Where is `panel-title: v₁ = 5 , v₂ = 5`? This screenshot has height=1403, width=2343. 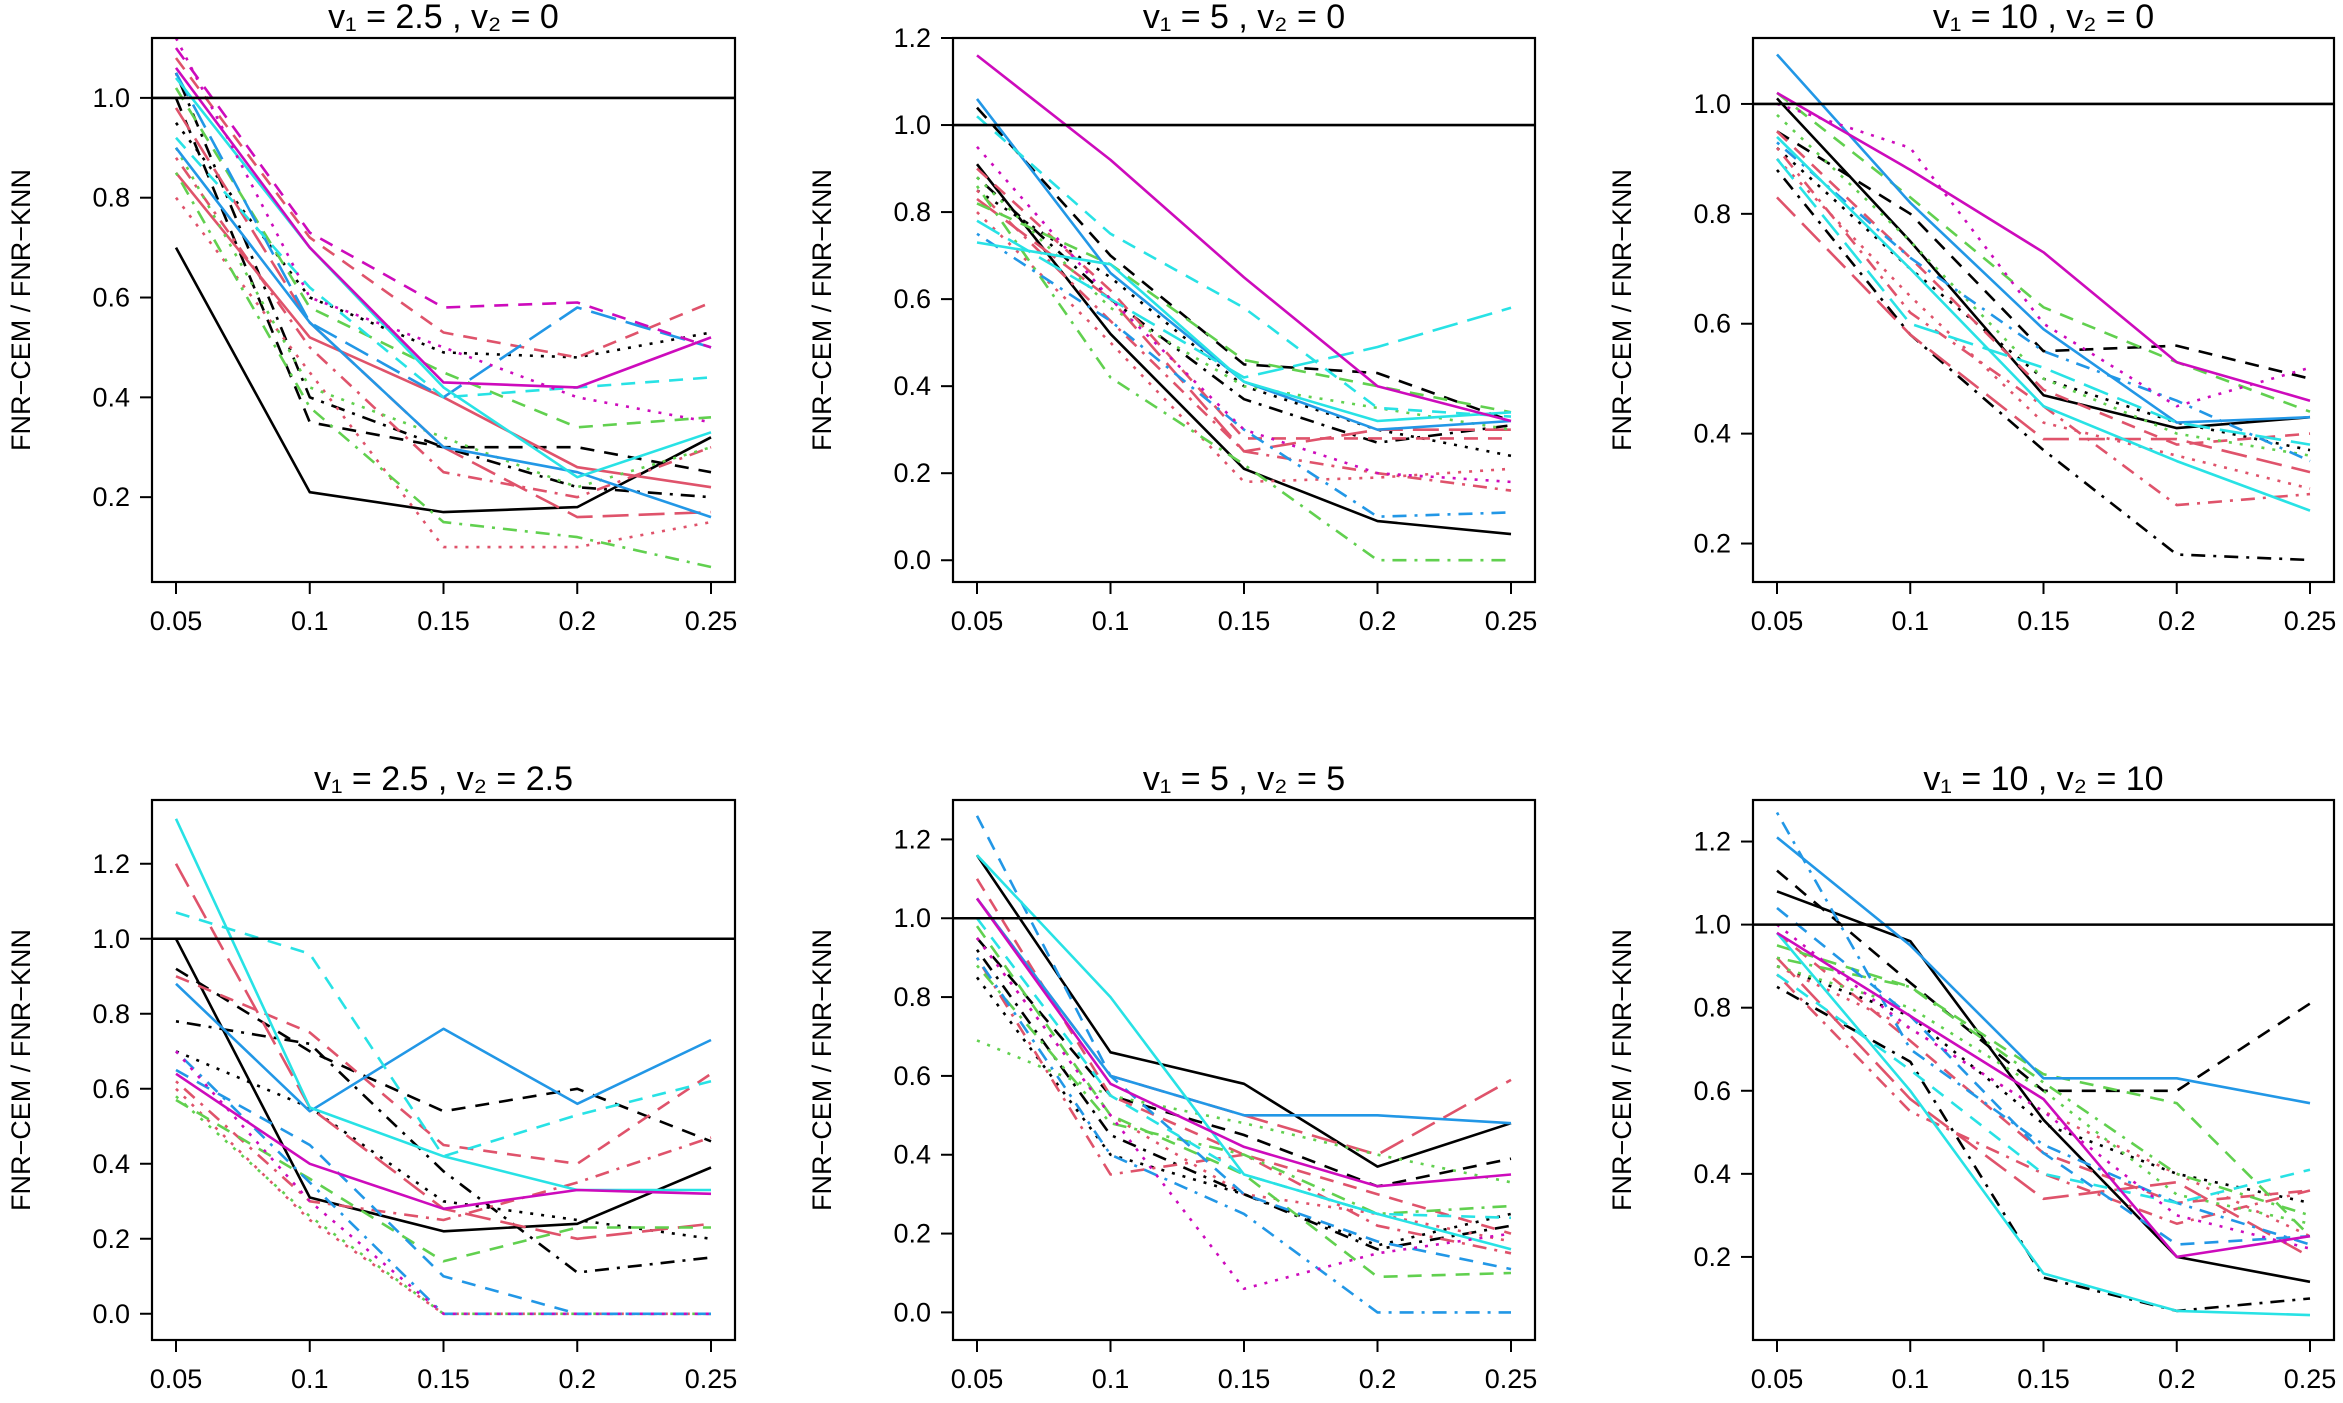 panel-title: v₁ = 5 , v₂ = 5 is located at coordinates (1244, 779).